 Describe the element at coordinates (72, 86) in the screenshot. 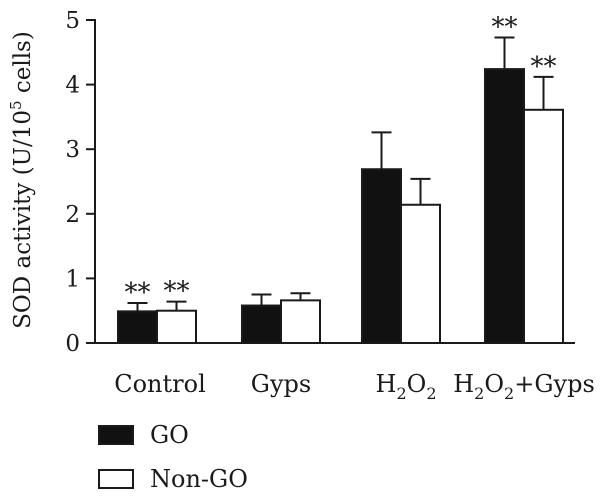

I see `y-tick-label: 4` at that location.